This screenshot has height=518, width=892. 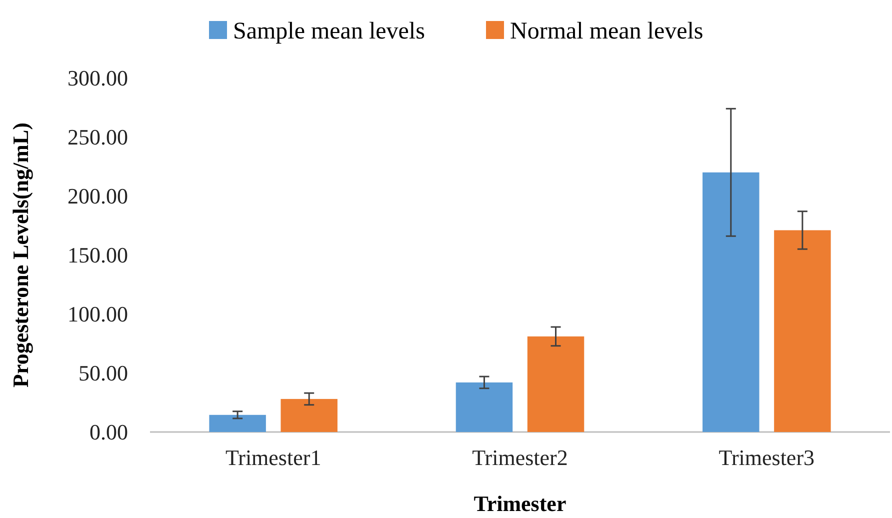 I want to click on y-axis-title: Progesterone Levels(ng/mL), so click(x=20, y=255).